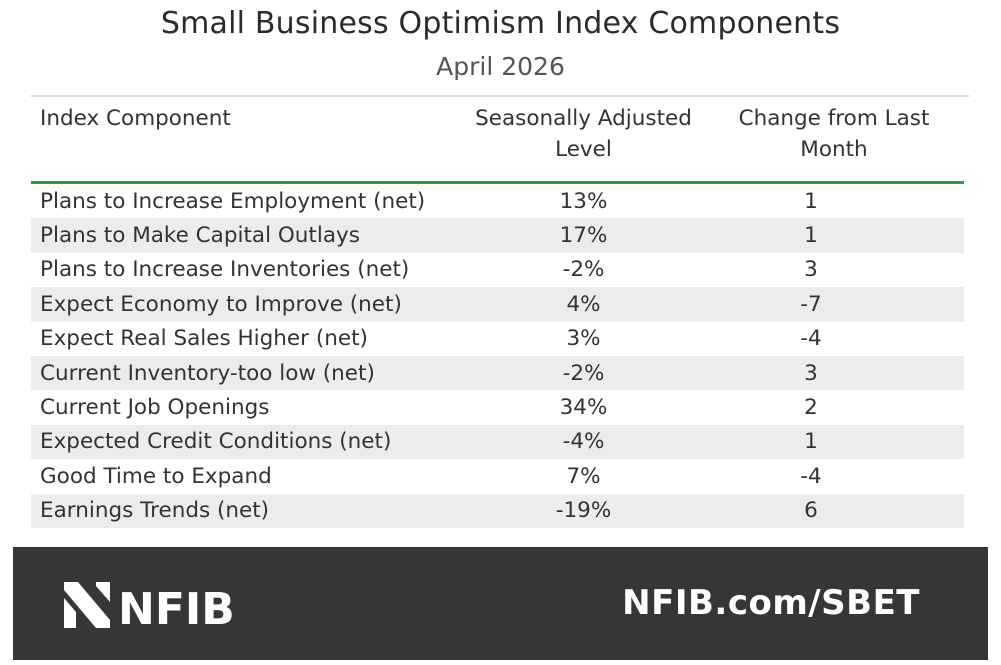  Describe the element at coordinates (583, 304) in the screenshot. I see `cell-level: 4%` at that location.